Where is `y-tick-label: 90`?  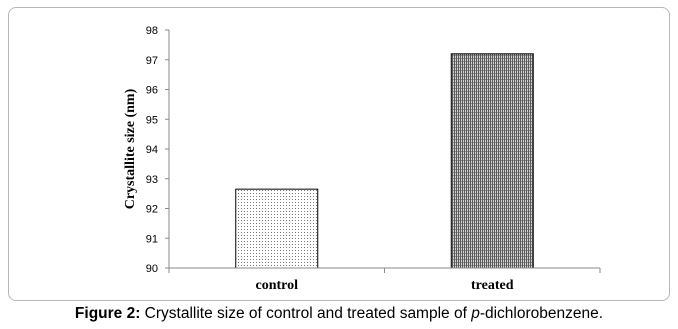
y-tick-label: 90 is located at coordinates (152, 269).